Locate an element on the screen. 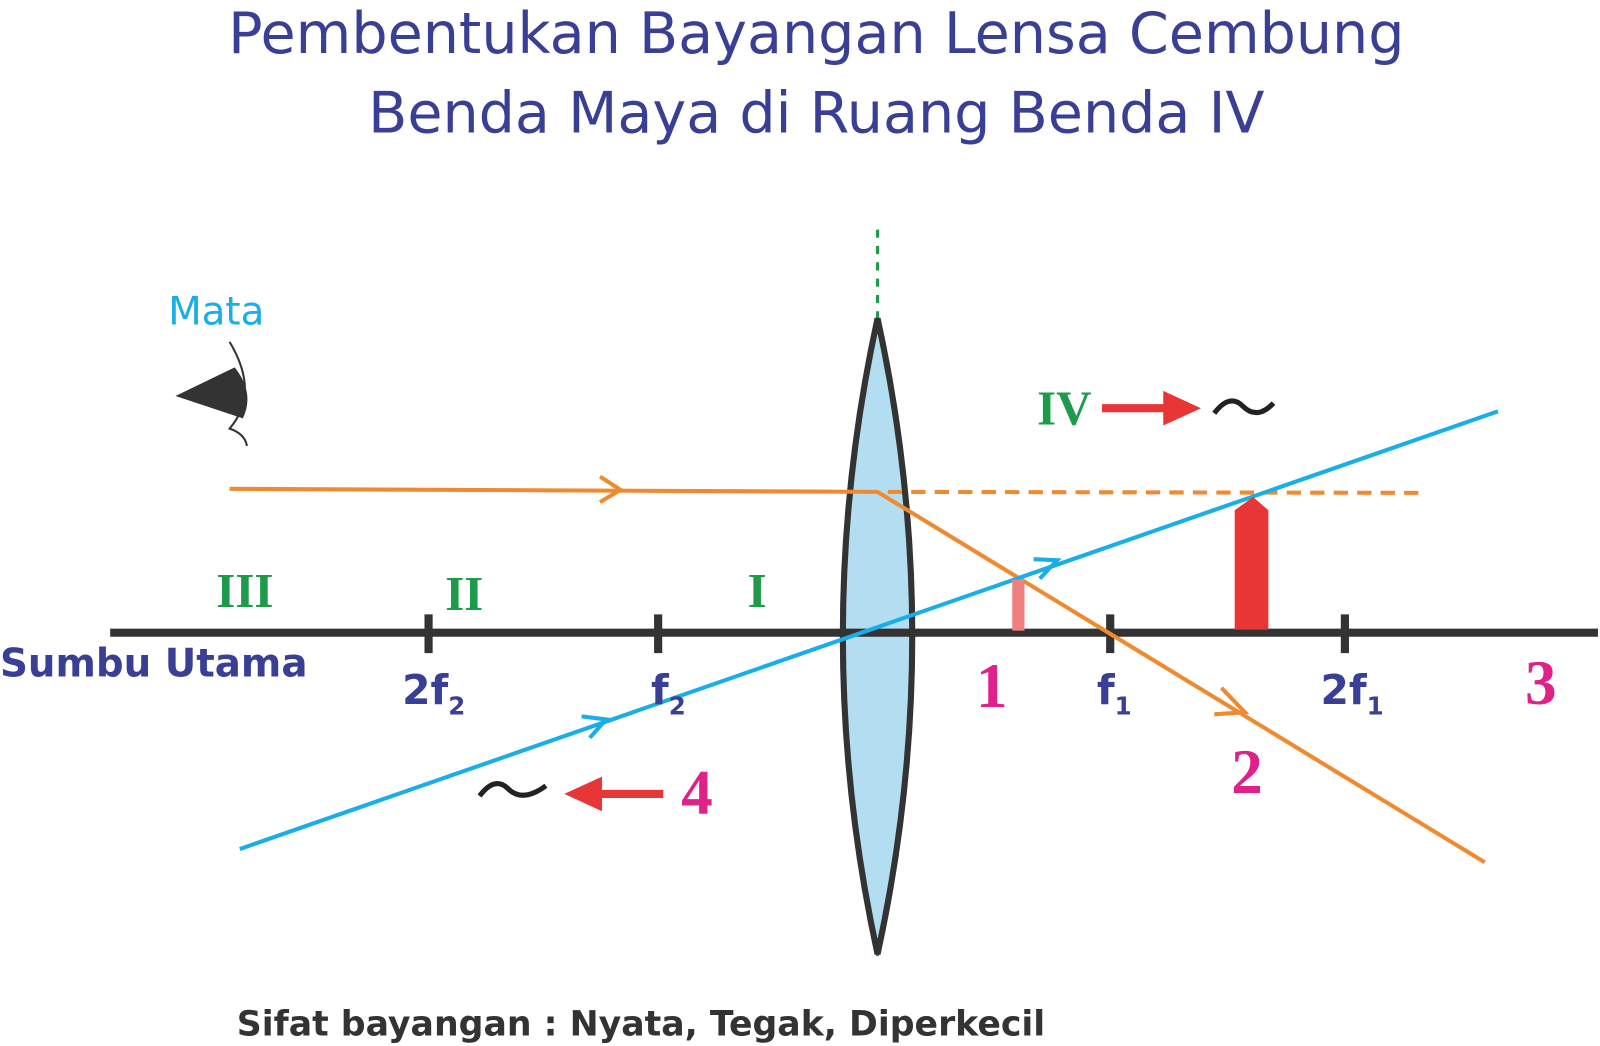  title-line1: Pembentukan Bayangan Lensa Cembung is located at coordinates (816, 34).